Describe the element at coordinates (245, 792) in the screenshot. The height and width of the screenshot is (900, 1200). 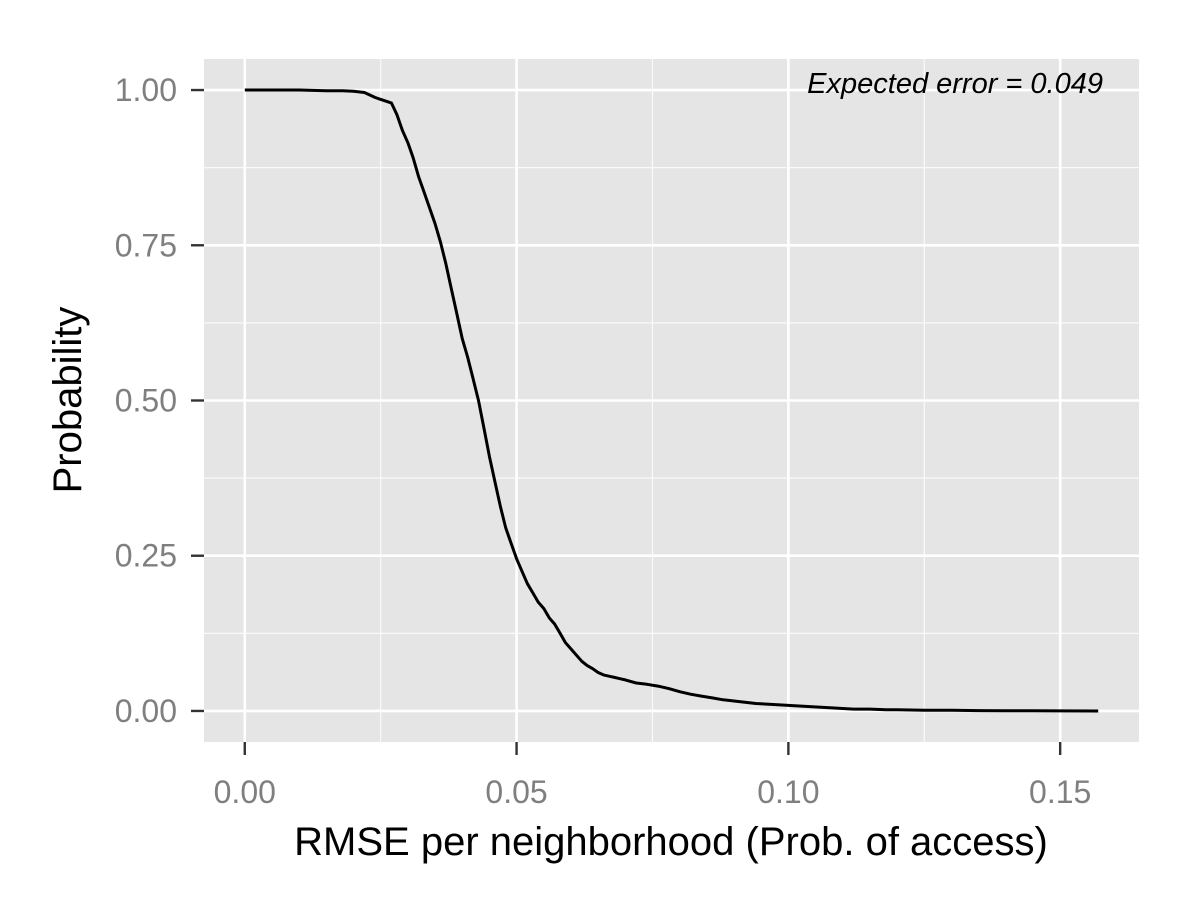
I see `x-tick-label: 0.00` at that location.